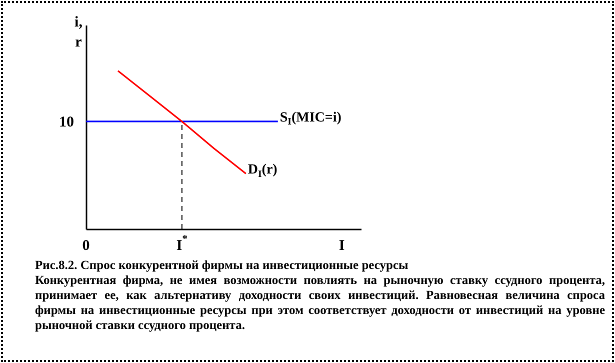 The image size is (615, 363). What do you see at coordinates (341, 246) in the screenshot?
I see `x-tick-label: I` at bounding box center [341, 246].